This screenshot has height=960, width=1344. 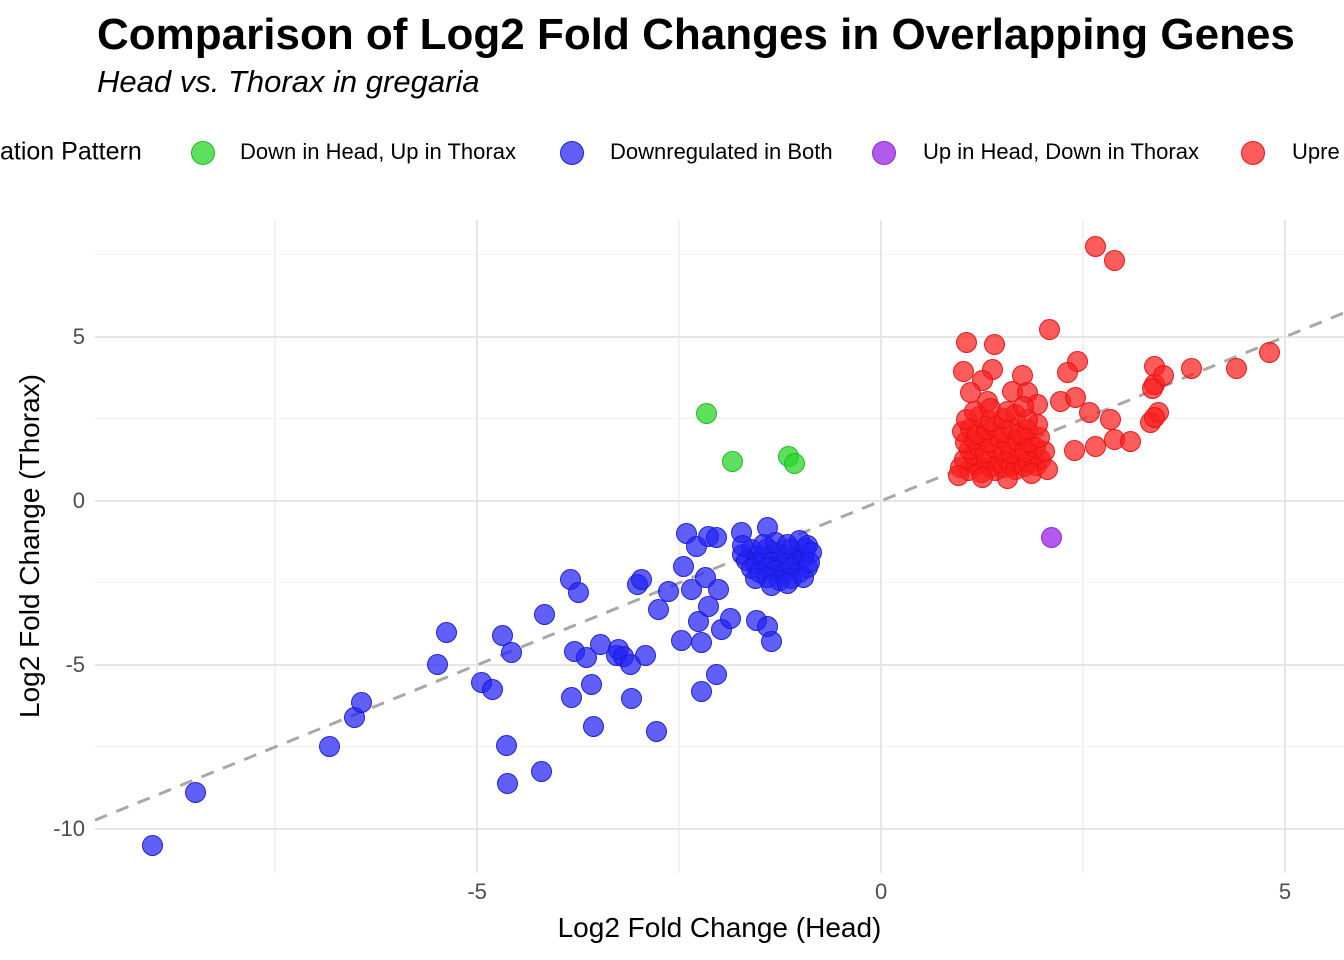 I want to click on y-tick-label: 0, so click(x=78, y=500).